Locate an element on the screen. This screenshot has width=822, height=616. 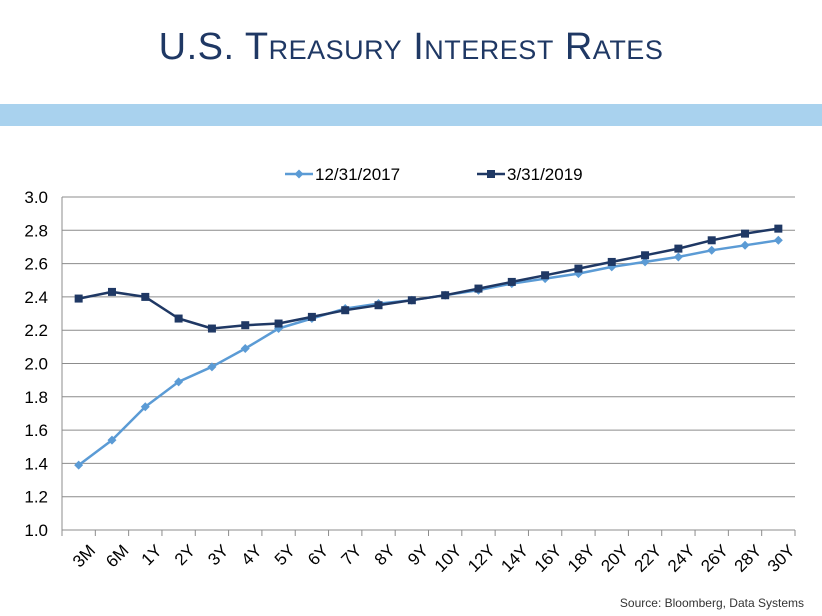
x-tick-label: 9Y is located at coordinates (418, 555).